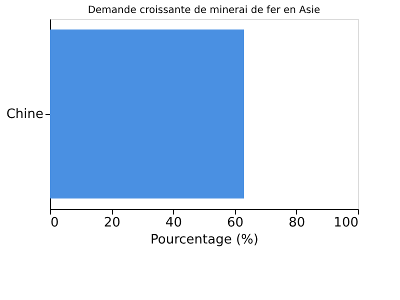  What do you see at coordinates (204, 240) in the screenshot?
I see `x-axis-title: Pourcentage (%)` at bounding box center [204, 240].